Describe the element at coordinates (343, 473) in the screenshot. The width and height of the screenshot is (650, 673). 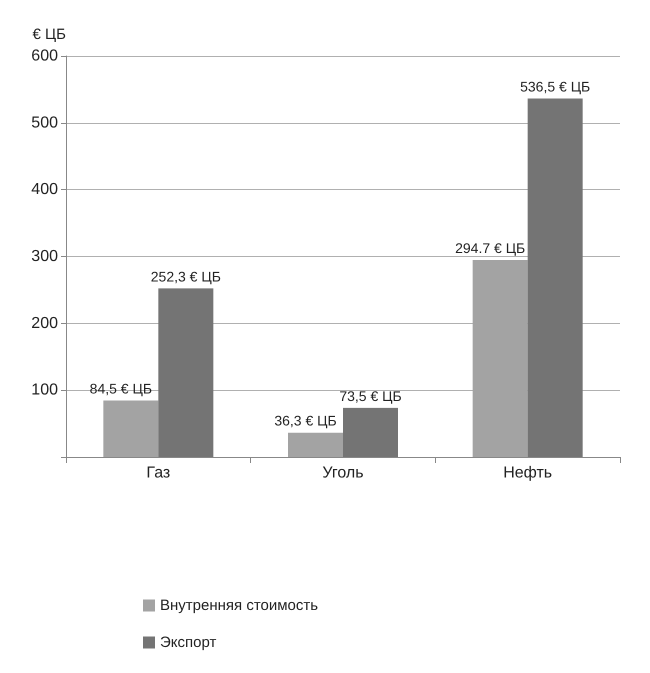
I see `x-tick-label: Уголь` at that location.